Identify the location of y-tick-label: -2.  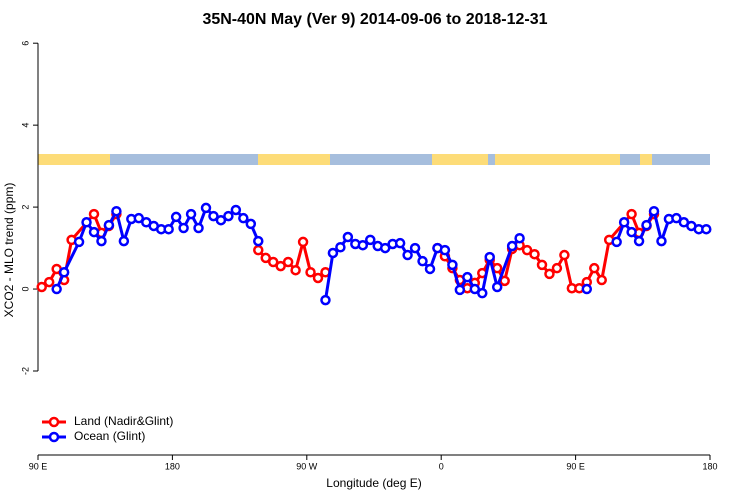
(25, 371).